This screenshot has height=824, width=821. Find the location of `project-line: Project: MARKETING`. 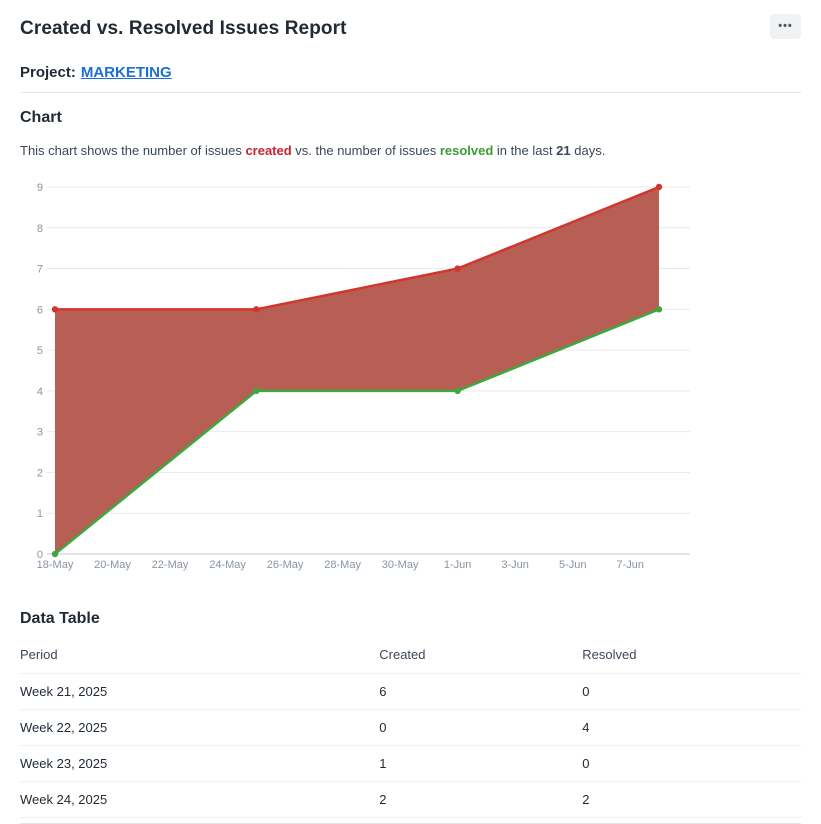

project-line: Project: MARKETING is located at coordinates (410, 78).